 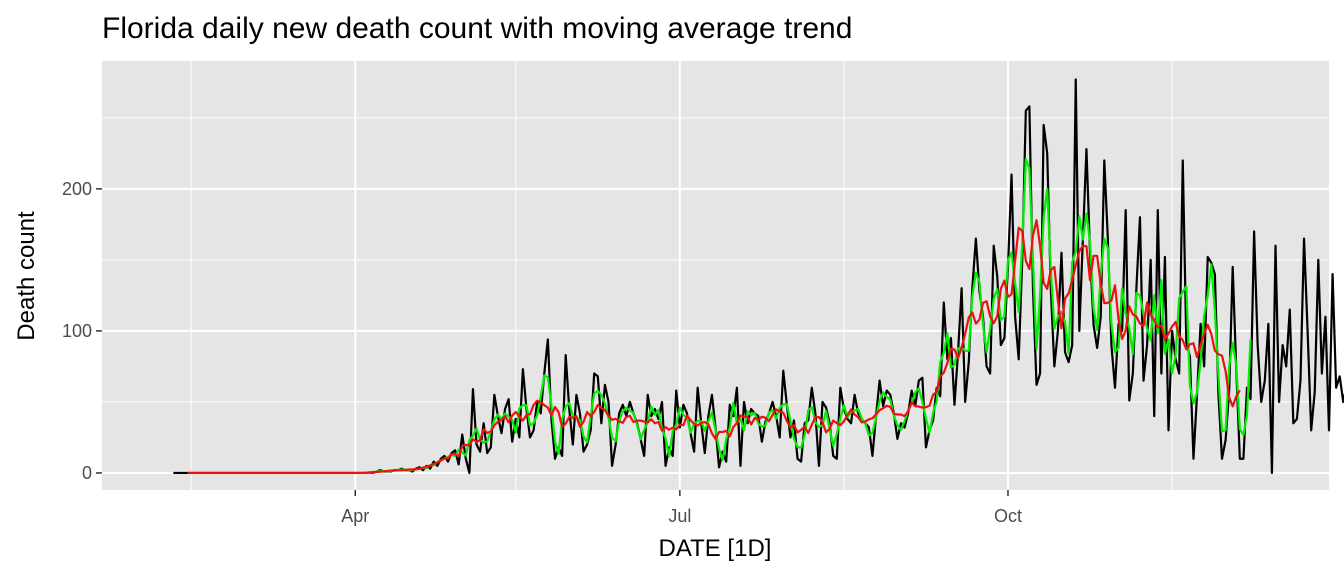 What do you see at coordinates (715, 548) in the screenshot?
I see `x-axis-title: DATE [1D]` at bounding box center [715, 548].